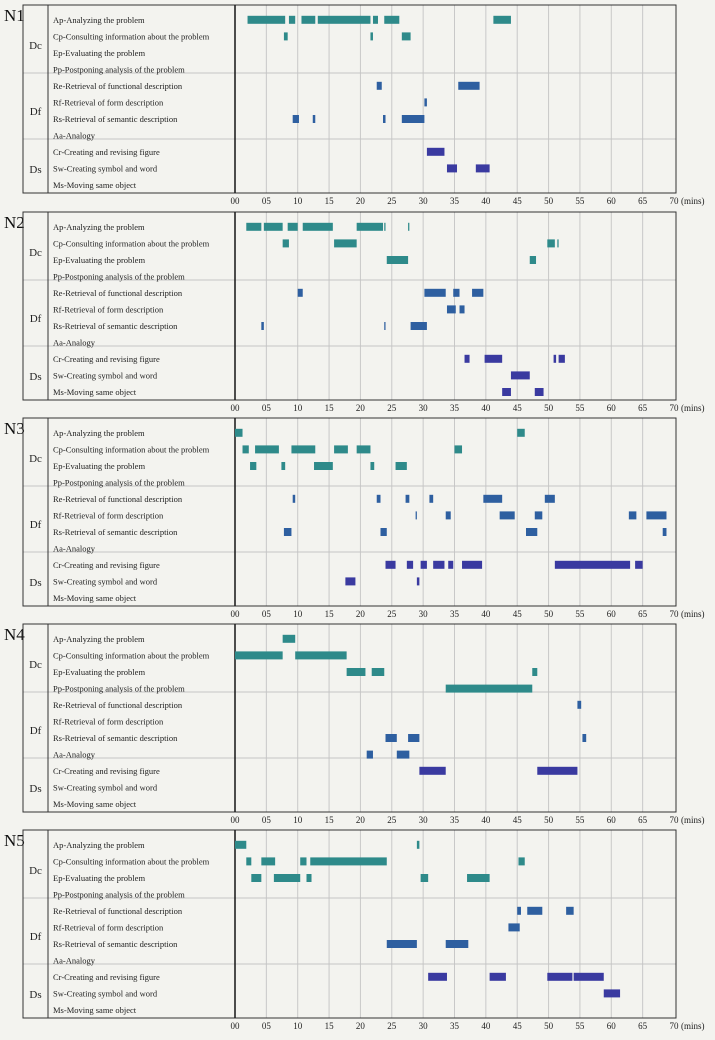  What do you see at coordinates (115, 738) in the screenshot?
I see `row-label: Rs-Retrieval of semantic description` at bounding box center [115, 738].